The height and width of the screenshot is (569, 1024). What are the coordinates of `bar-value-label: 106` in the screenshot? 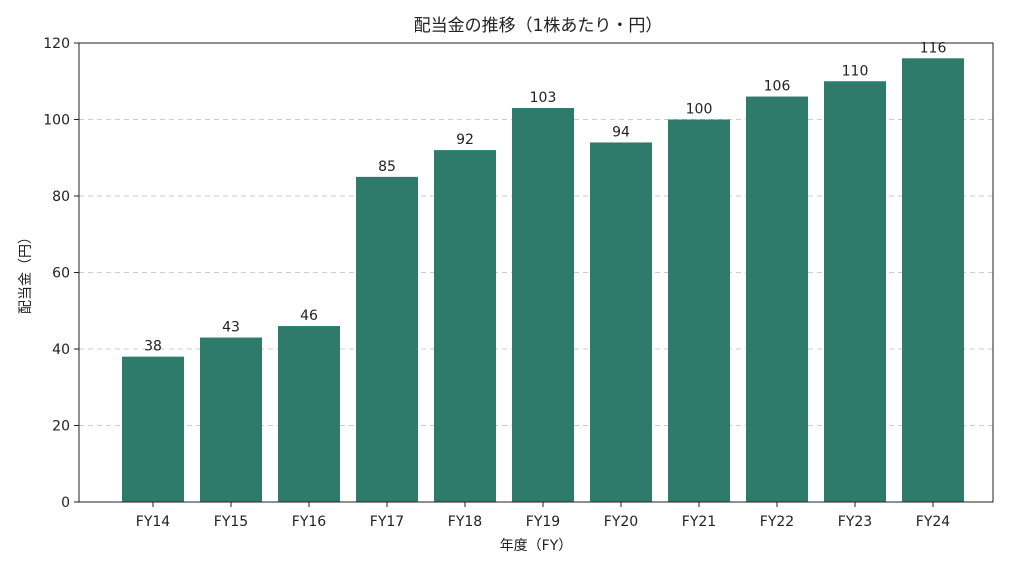 It's located at (777, 87).